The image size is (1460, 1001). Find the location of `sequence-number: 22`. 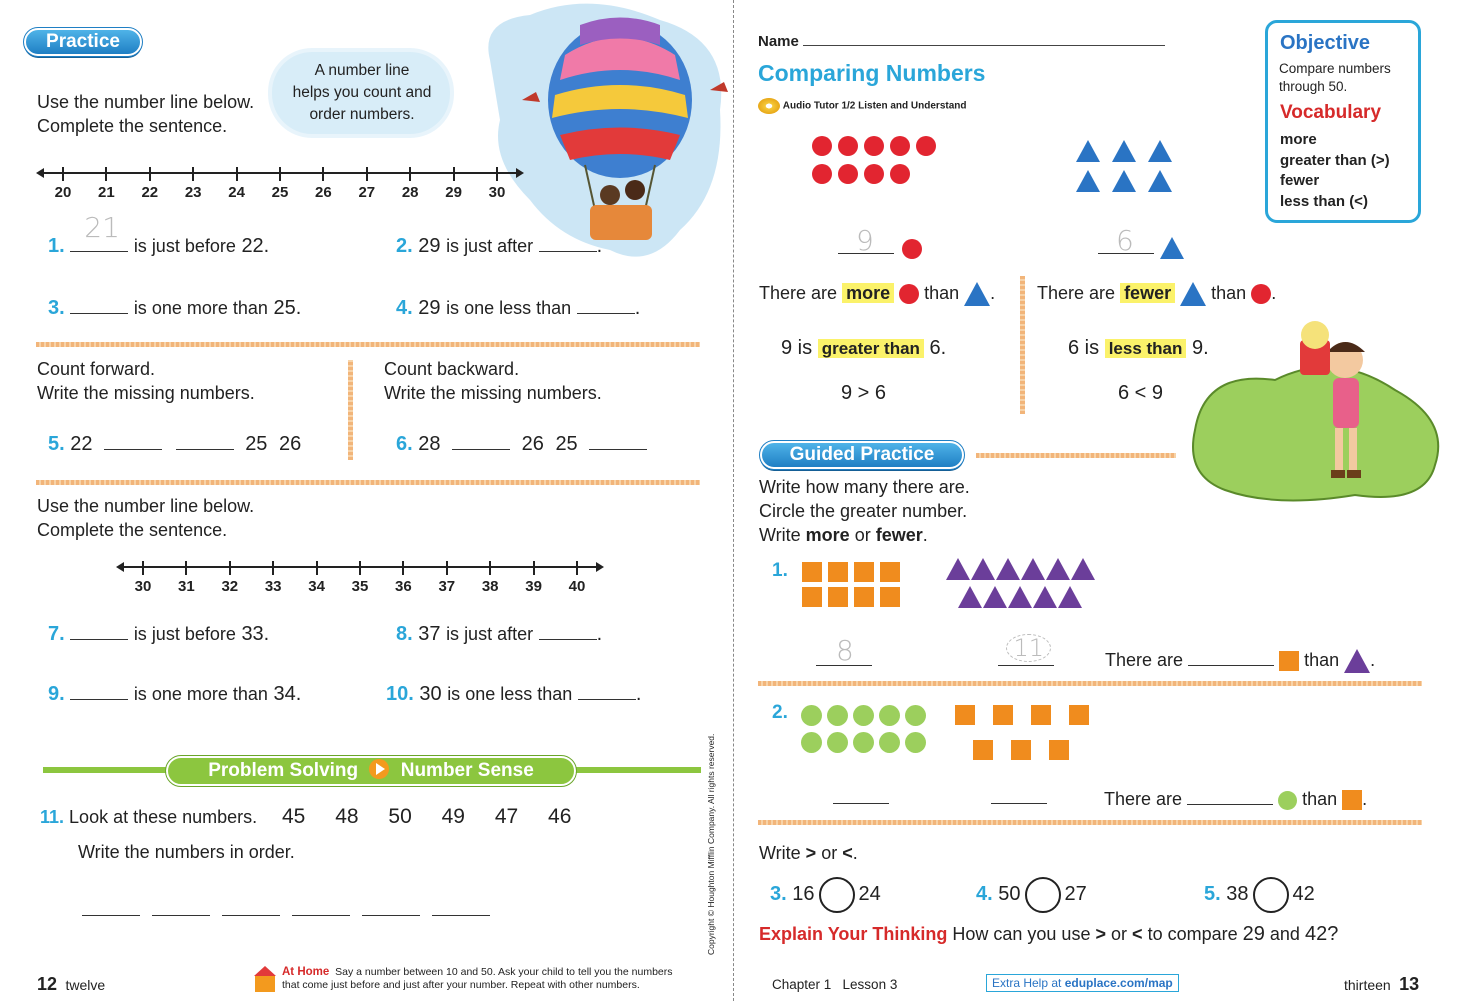

sequence-number: 22 is located at coordinates (81, 444).